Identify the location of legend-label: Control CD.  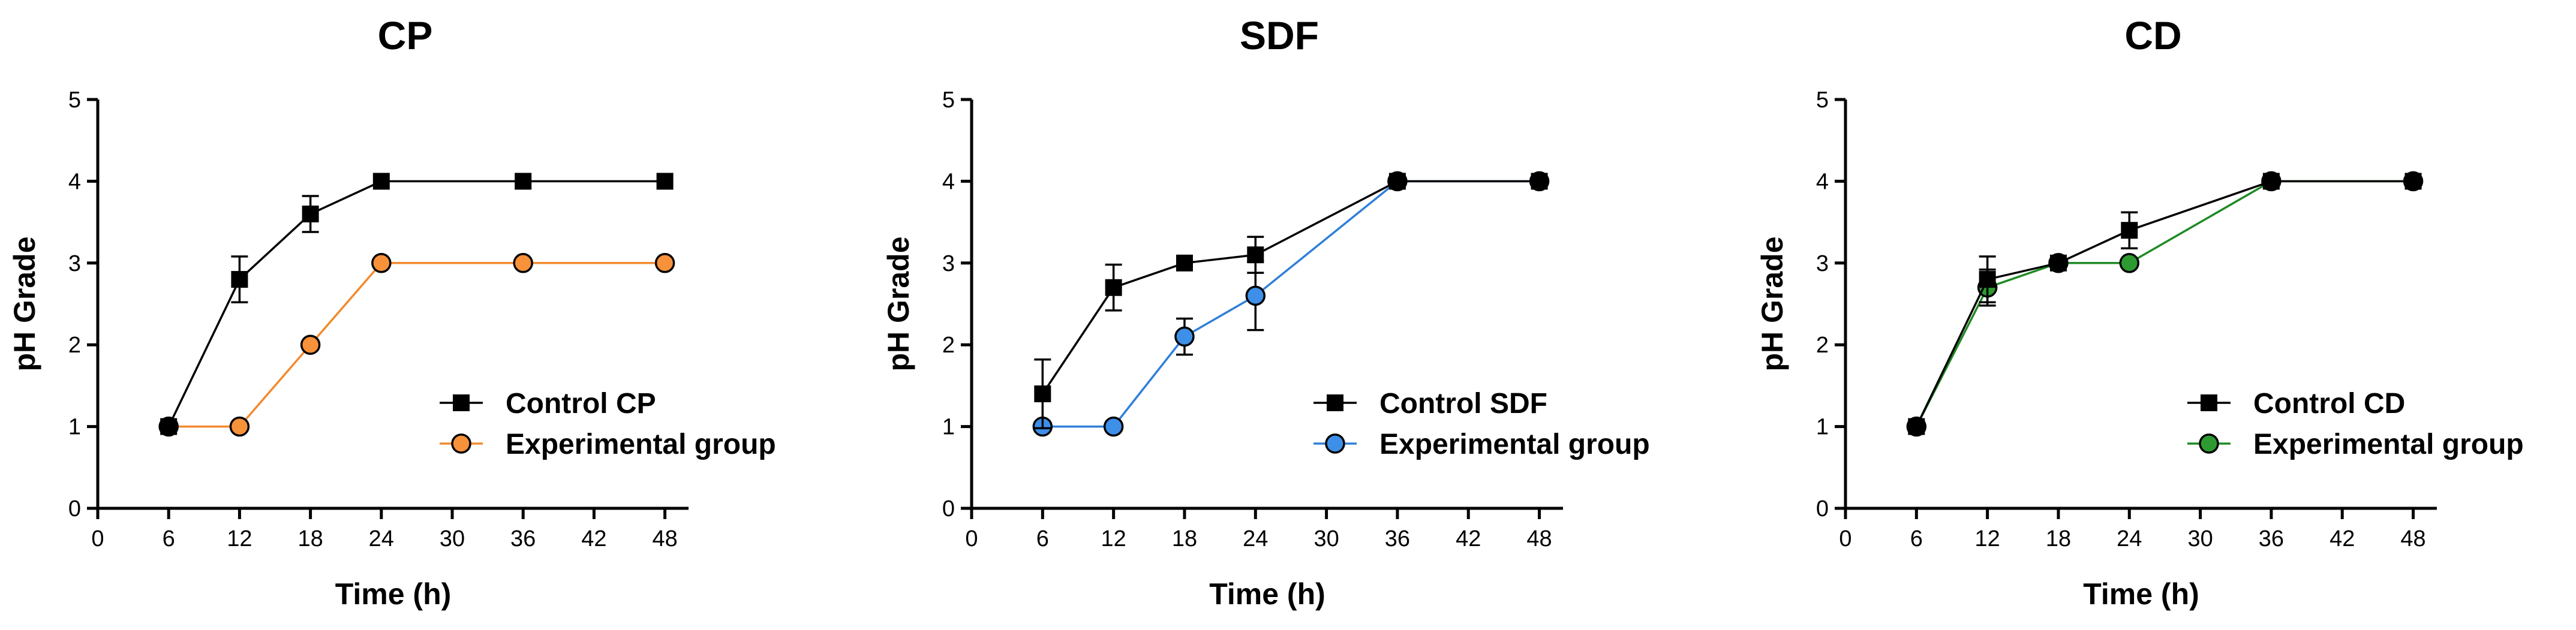
(2329, 404).